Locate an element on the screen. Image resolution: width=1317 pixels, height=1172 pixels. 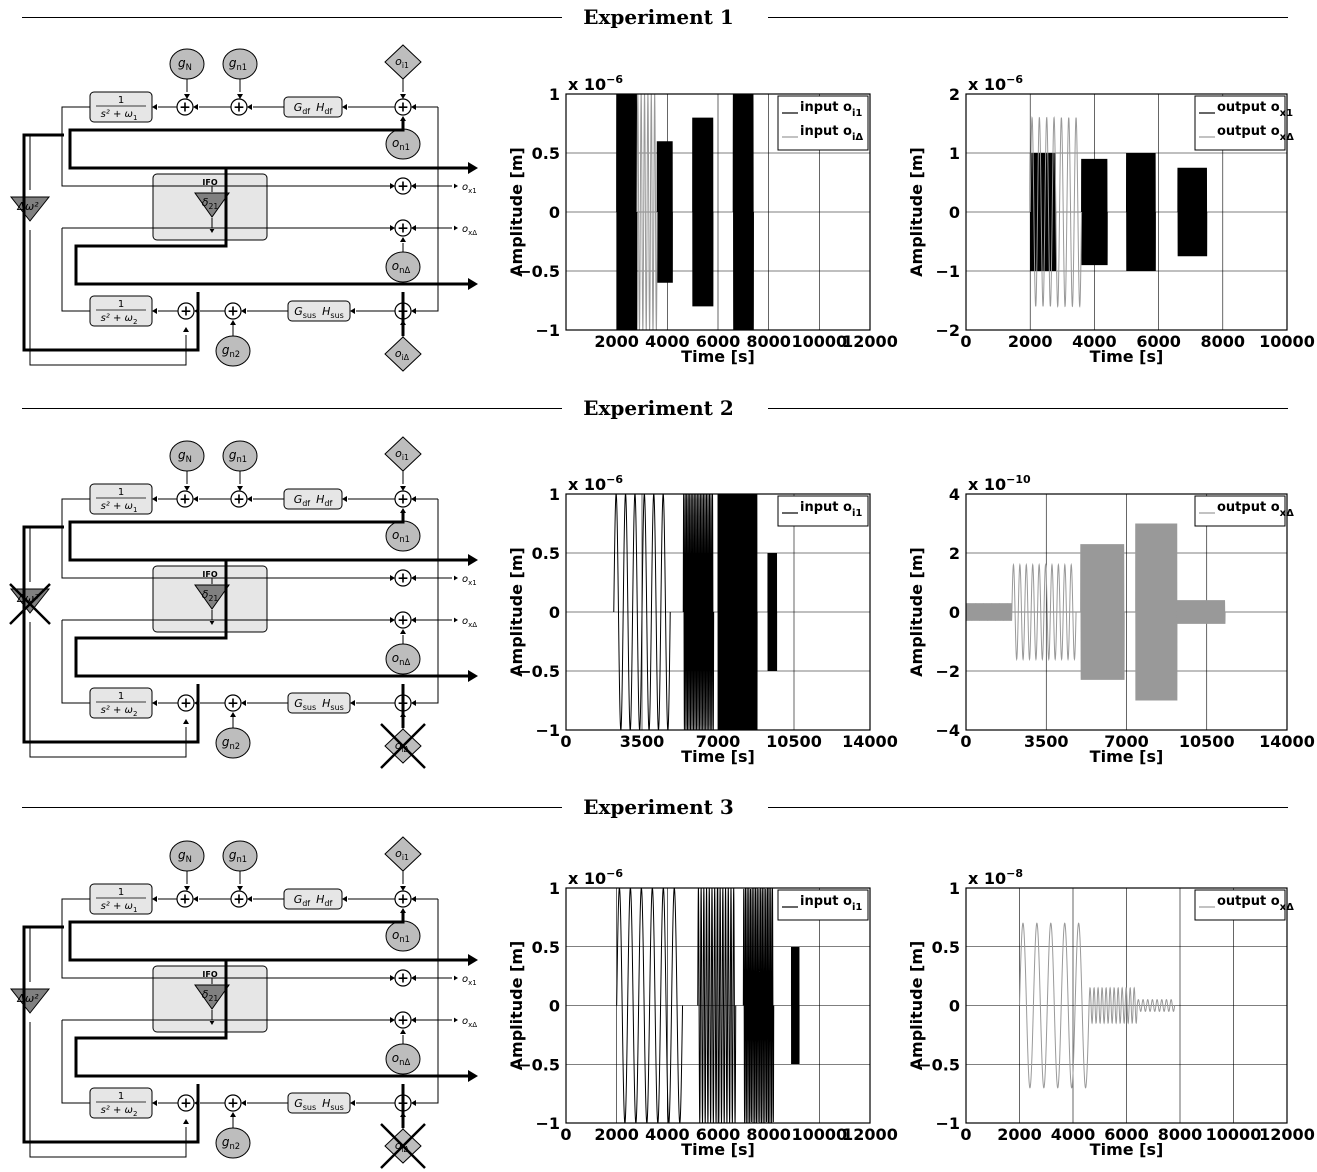
plot-frame is located at coordinates (718, 612).